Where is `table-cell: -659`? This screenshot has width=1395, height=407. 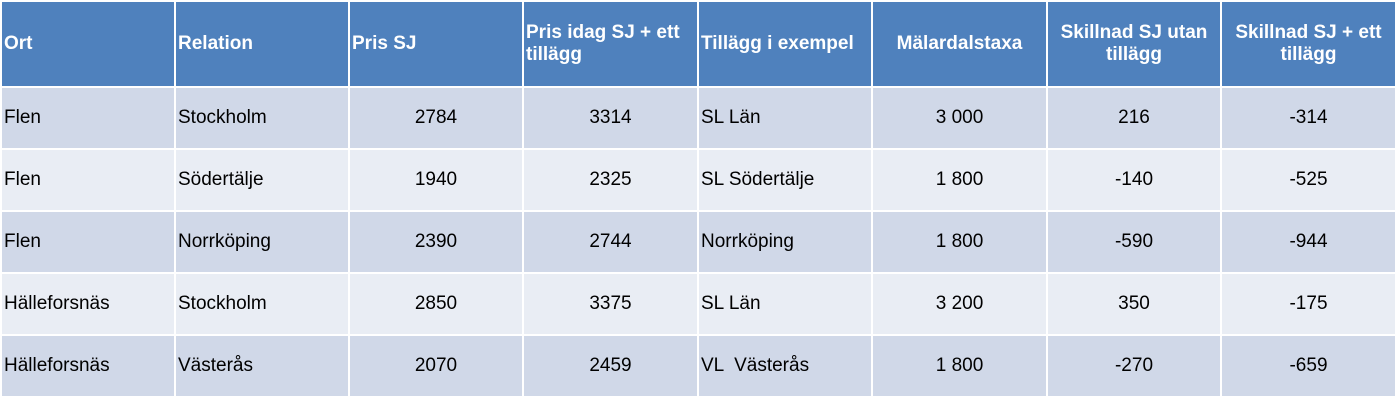 table-cell: -659 is located at coordinates (1307, 366).